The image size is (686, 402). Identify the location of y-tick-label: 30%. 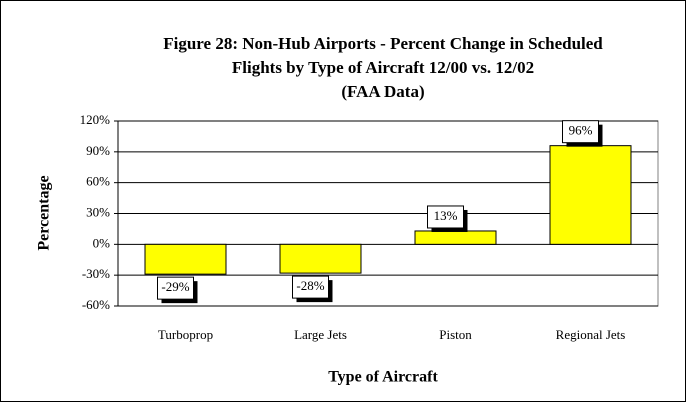
(98, 211).